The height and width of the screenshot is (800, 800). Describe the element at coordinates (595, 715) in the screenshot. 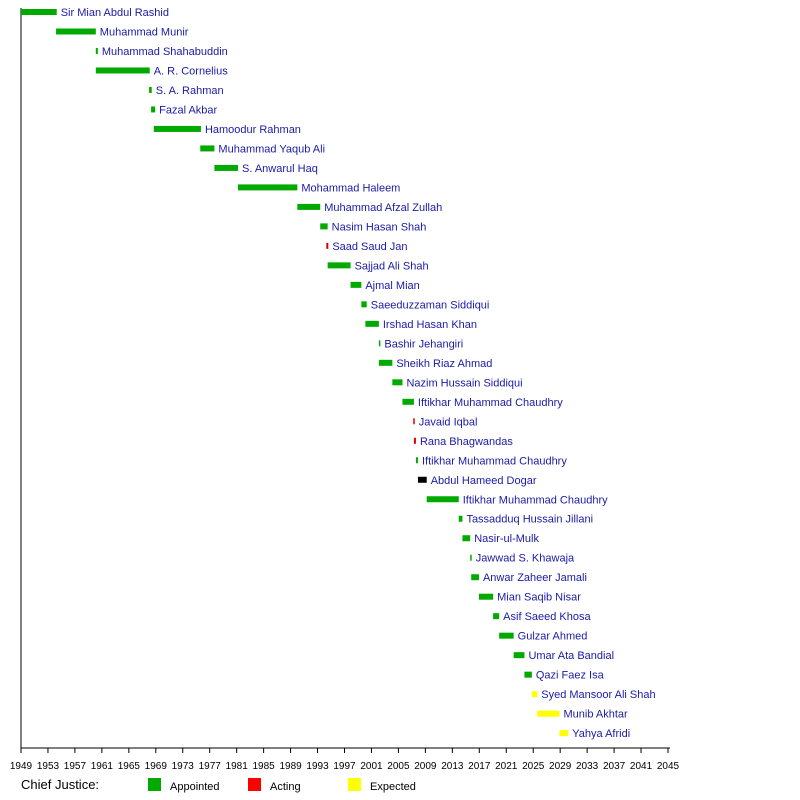

I see `justice-label: Munib Akhtar` at that location.